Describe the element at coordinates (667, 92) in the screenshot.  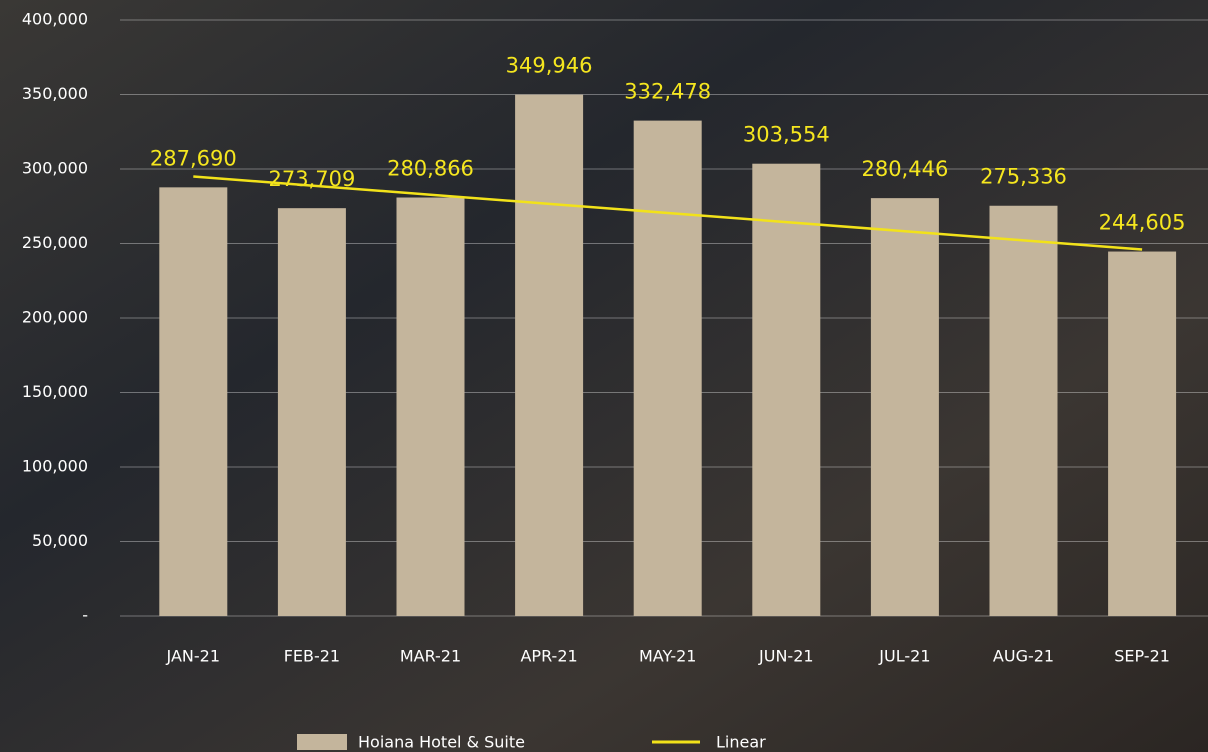
I see `data-label: 332,478` at that location.